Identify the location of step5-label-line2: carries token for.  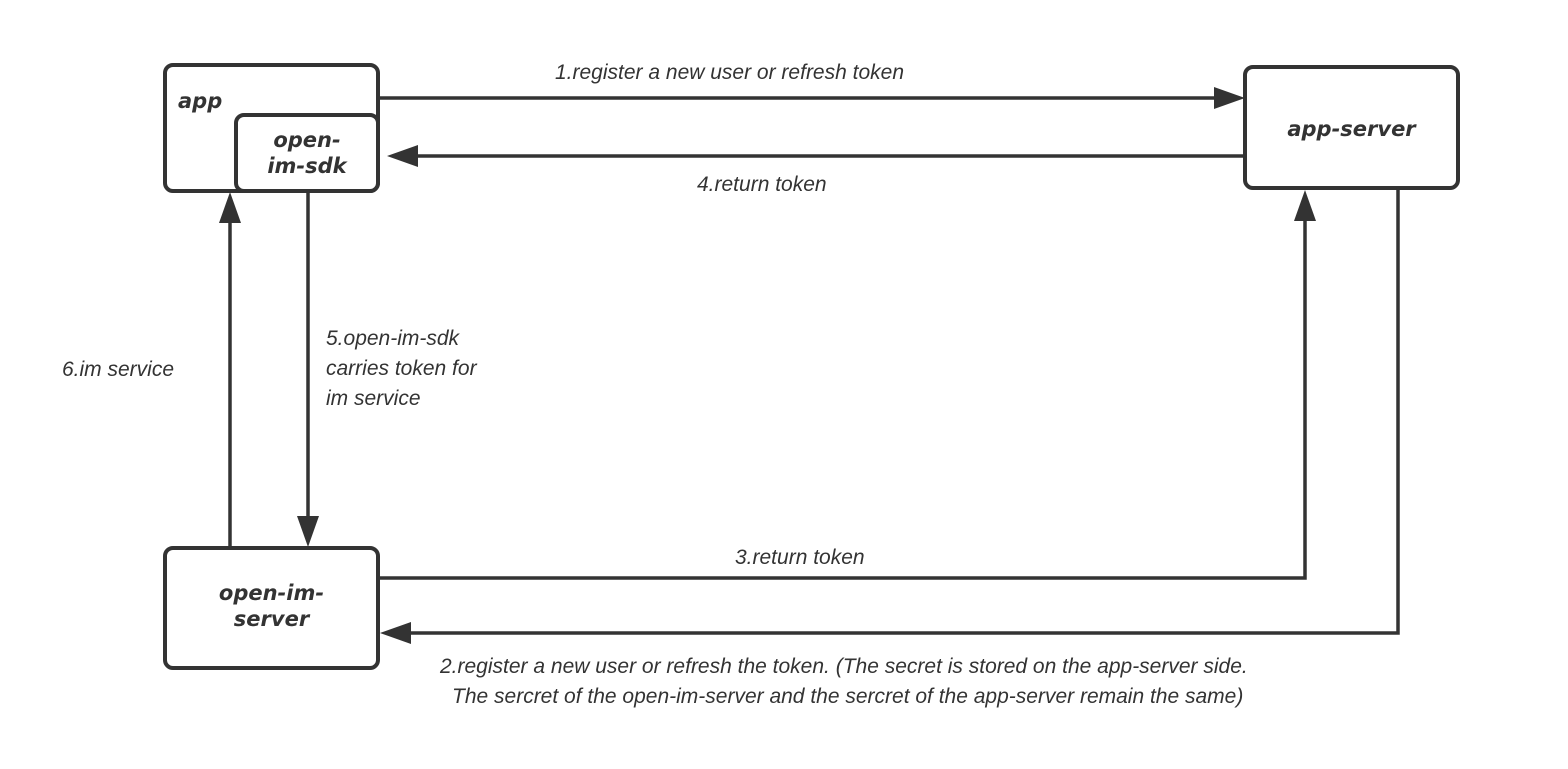
(401, 368).